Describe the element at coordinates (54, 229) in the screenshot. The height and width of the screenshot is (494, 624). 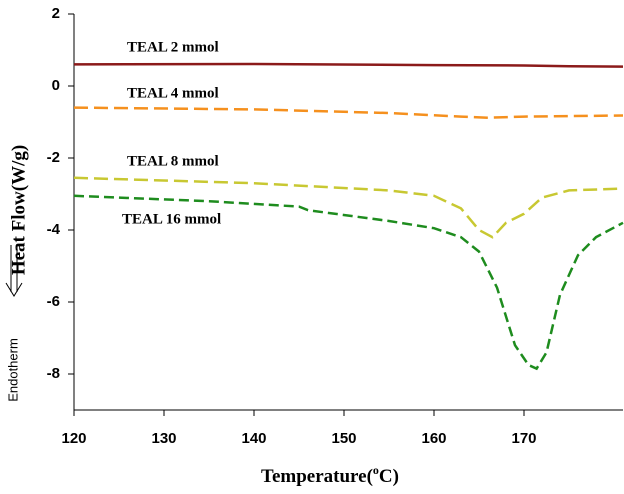
I see `y-tick-label: -4` at that location.